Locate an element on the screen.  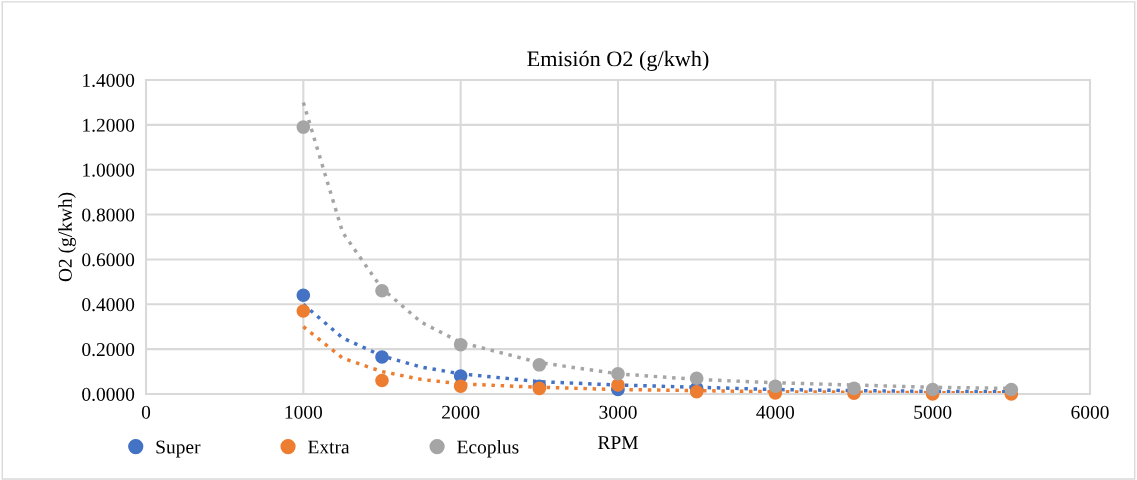
y-tick-label: 0.4000 is located at coordinates (108, 305).